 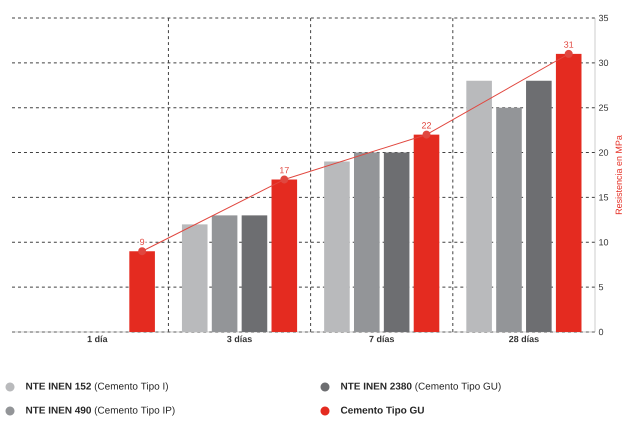 What do you see at coordinates (603, 152) in the screenshot?
I see `y-tick-label: 20` at bounding box center [603, 152].